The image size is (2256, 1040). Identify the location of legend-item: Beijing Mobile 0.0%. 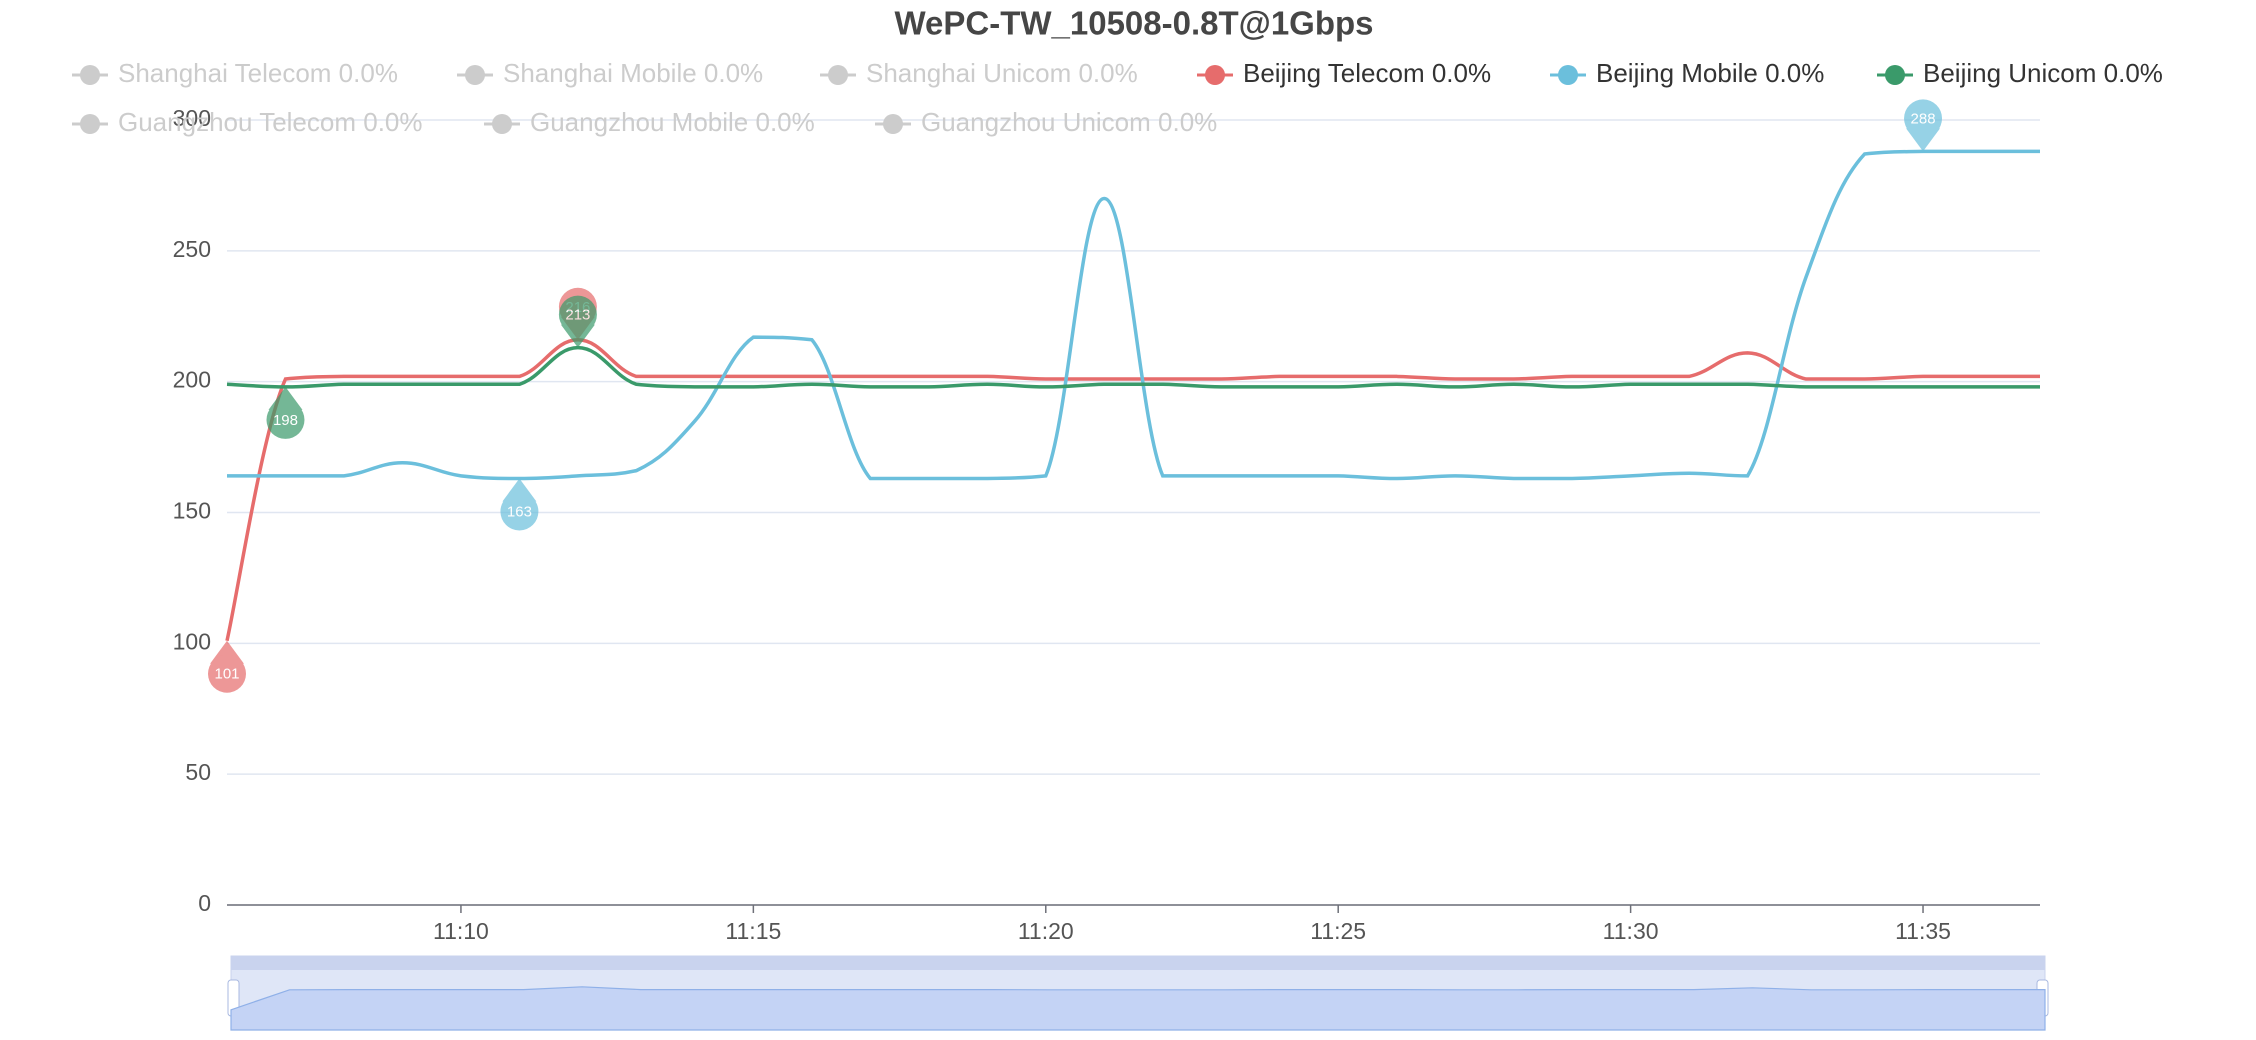
(1687, 73).